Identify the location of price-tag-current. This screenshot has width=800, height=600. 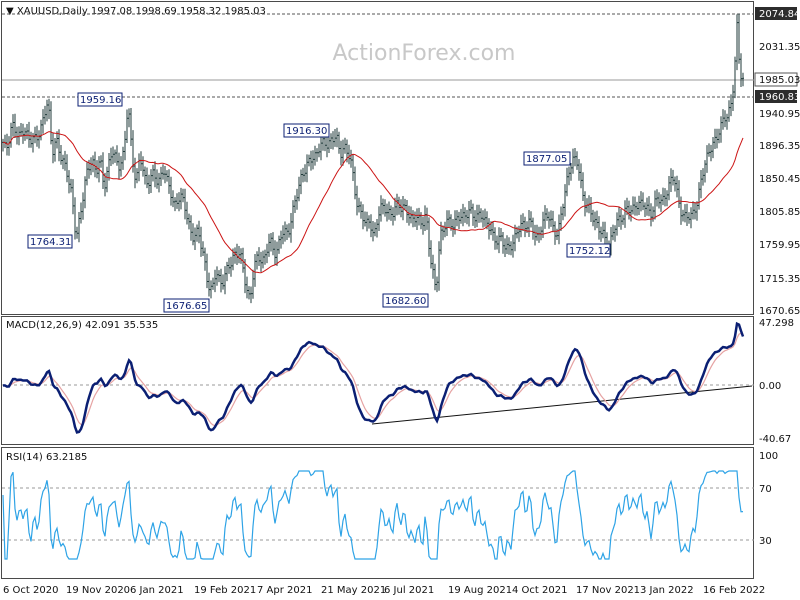
(776, 79).